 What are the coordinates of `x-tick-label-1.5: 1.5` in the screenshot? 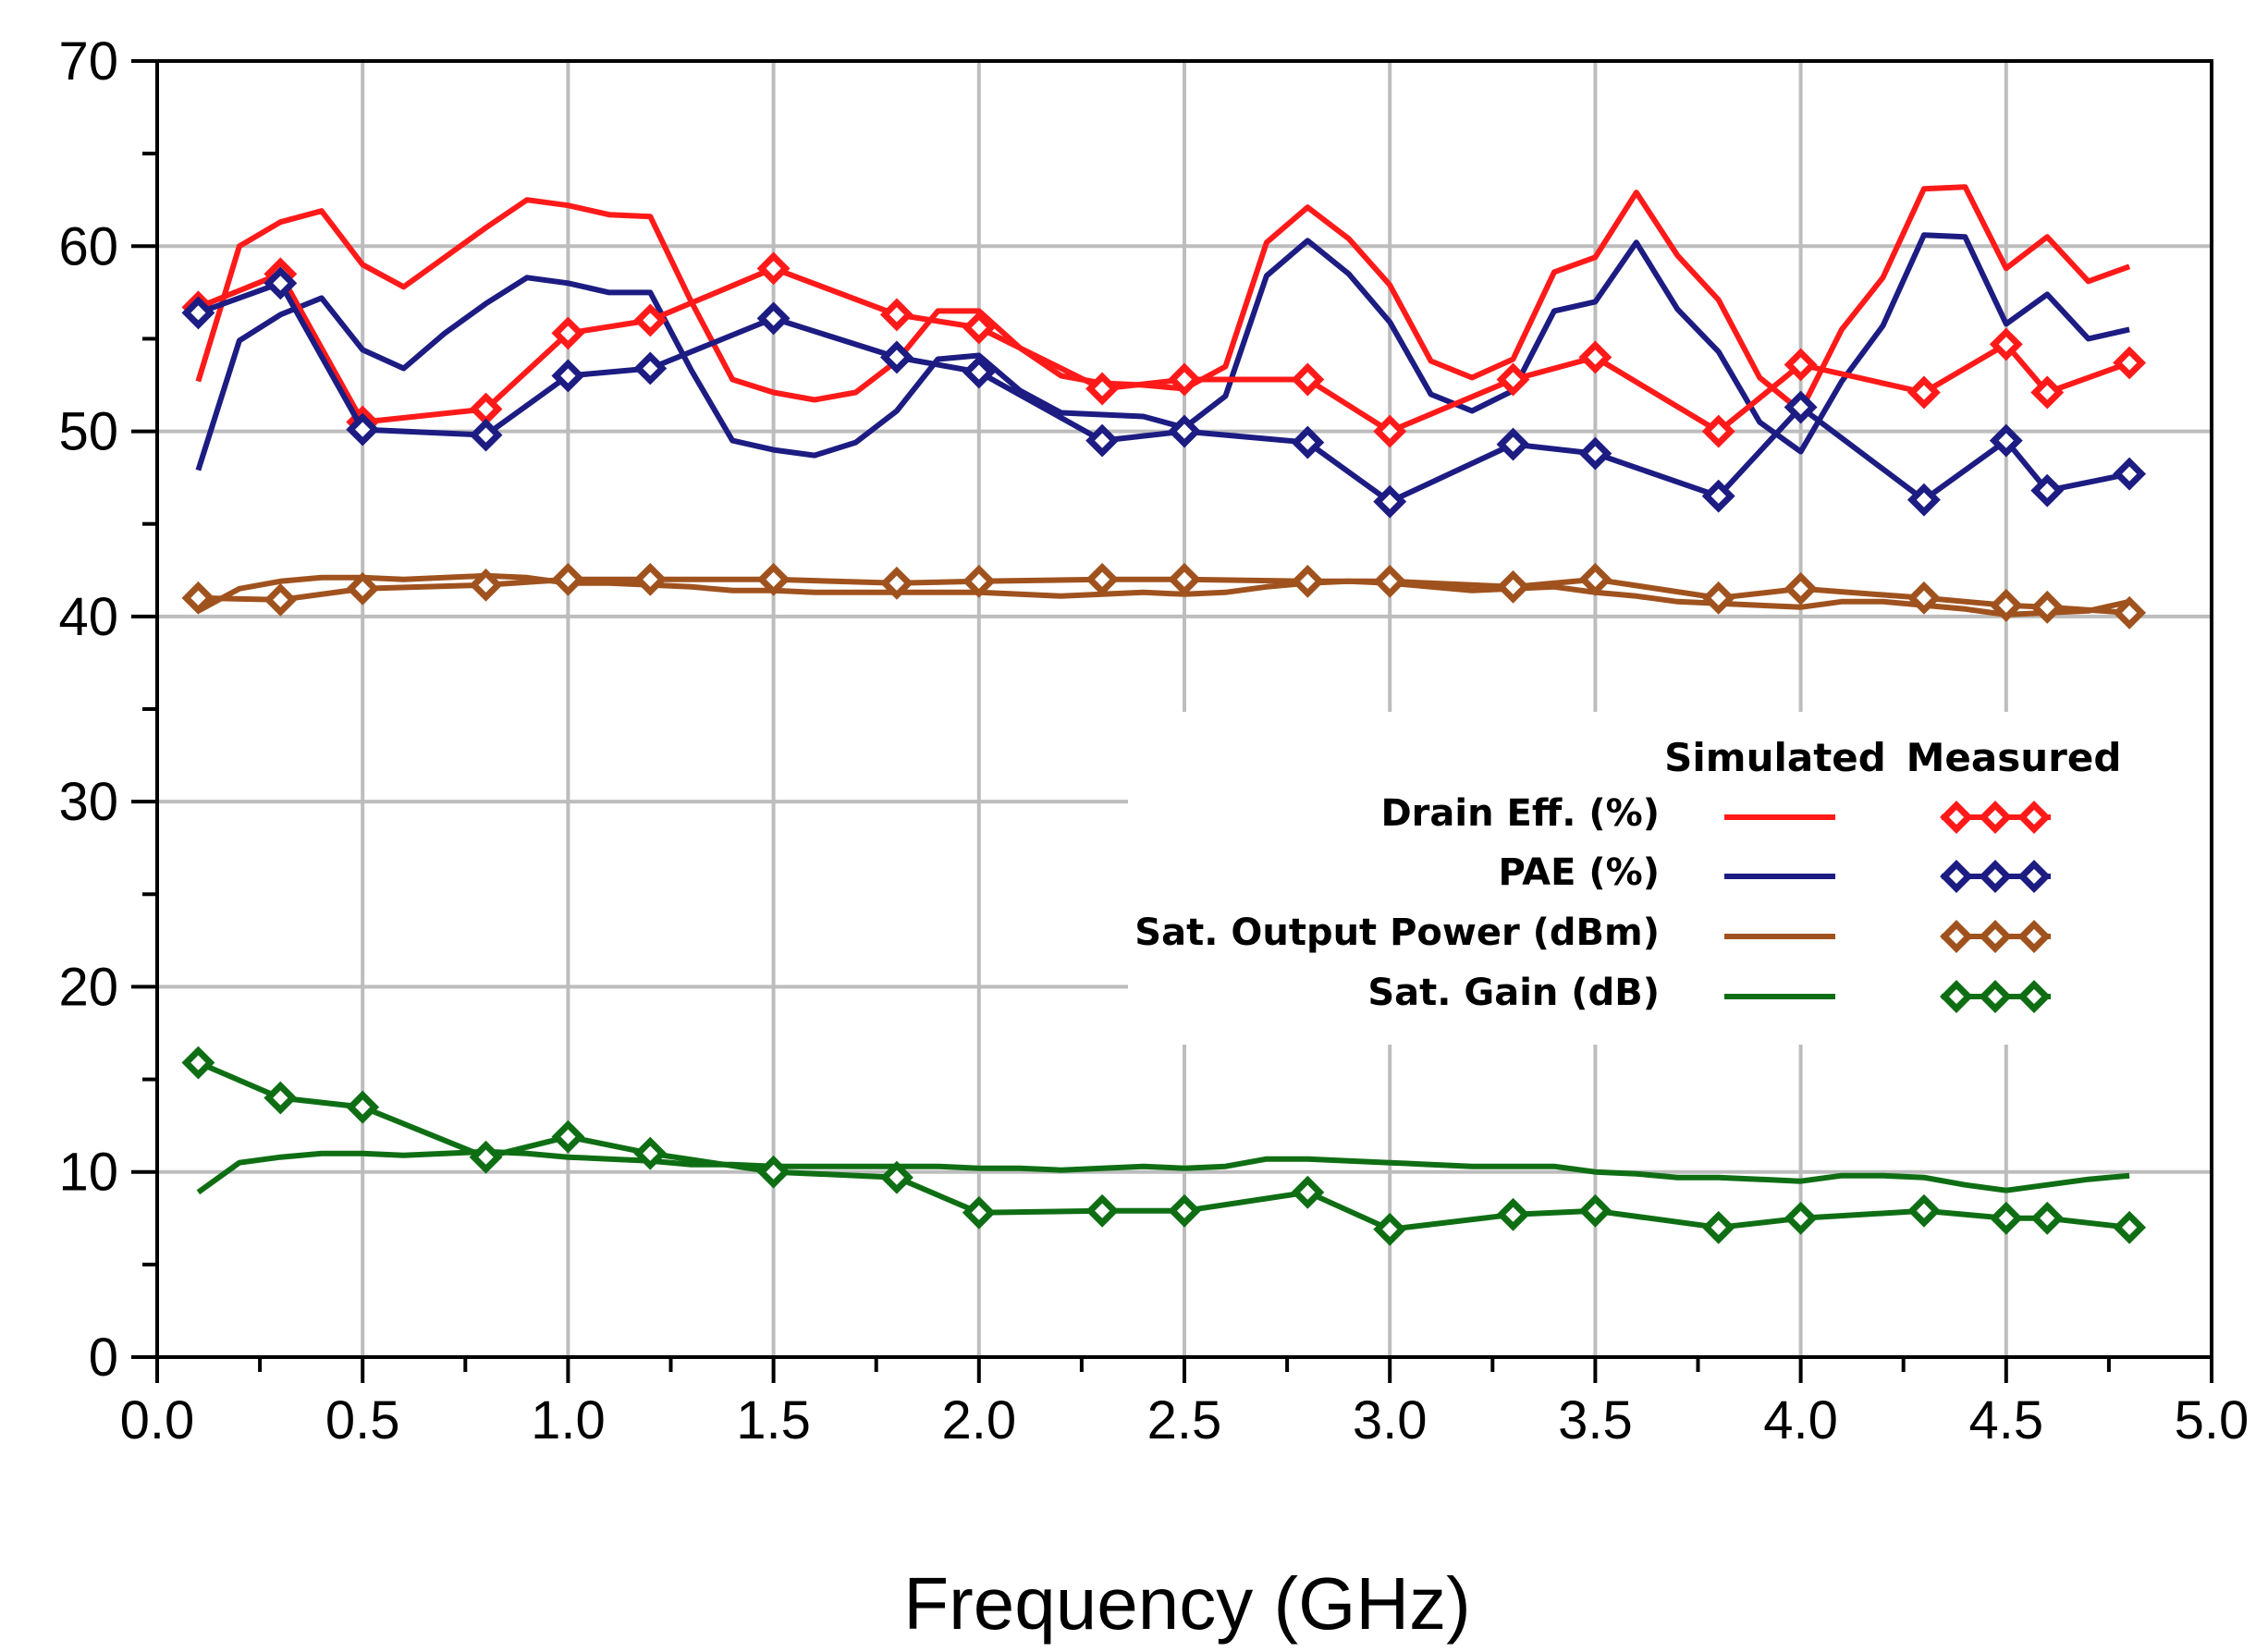 It's located at (774, 1420).